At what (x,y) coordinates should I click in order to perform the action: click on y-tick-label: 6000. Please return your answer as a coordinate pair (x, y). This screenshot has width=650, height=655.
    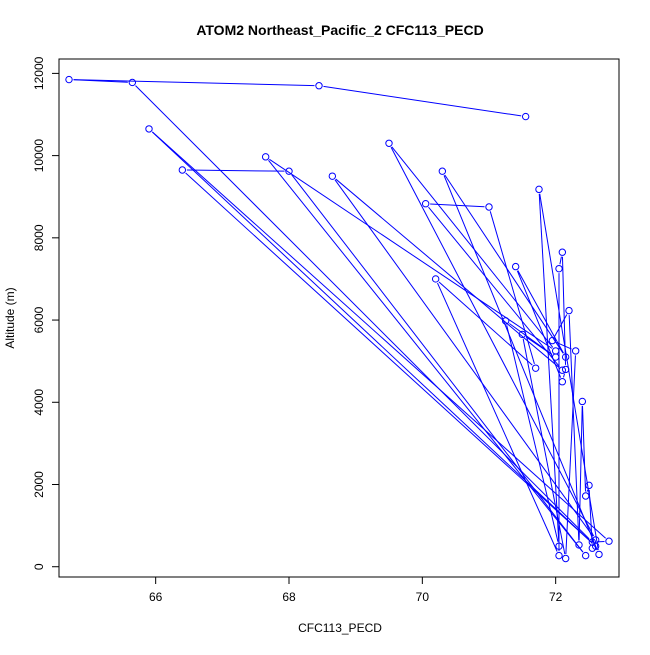
    Looking at the image, I should click on (39, 319).